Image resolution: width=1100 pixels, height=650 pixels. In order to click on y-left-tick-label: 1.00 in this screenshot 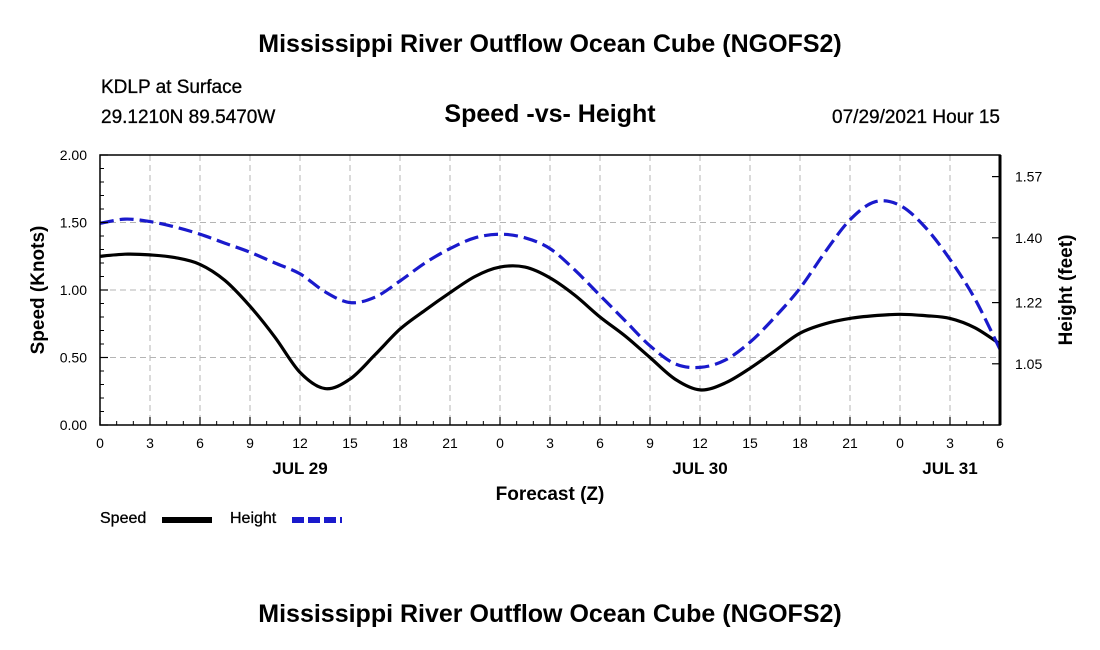, I will do `click(73, 290)`.